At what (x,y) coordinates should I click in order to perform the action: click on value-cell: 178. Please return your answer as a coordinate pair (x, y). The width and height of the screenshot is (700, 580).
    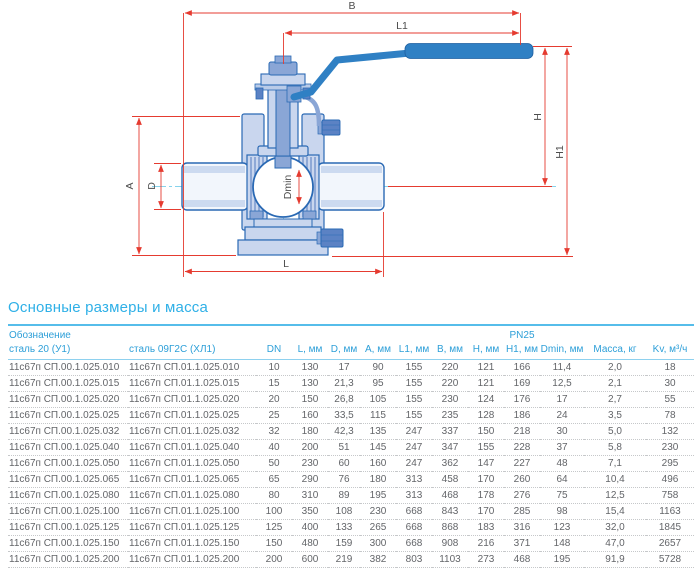
    Looking at the image, I should click on (486, 495).